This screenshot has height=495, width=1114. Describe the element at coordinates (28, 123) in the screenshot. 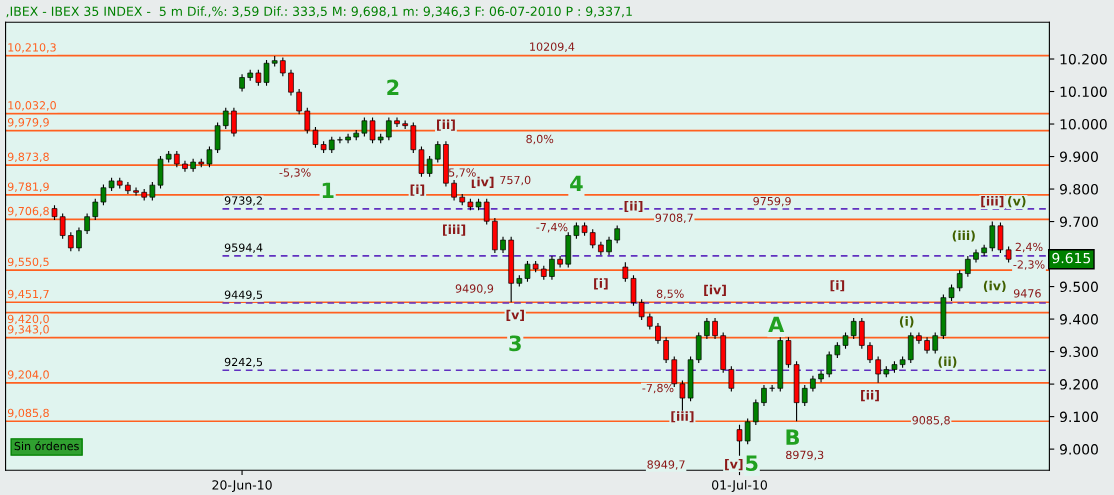

I see `ref-line-label: 9,979,9` at that location.